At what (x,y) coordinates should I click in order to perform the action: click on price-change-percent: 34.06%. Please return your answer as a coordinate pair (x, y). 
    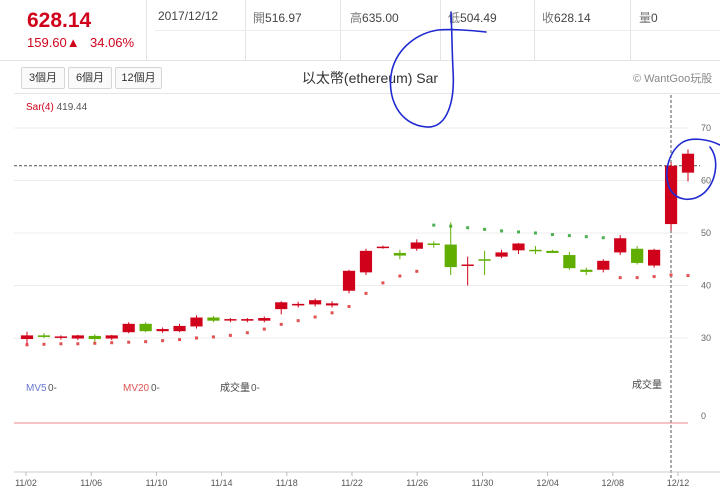
    Looking at the image, I should click on (112, 42).